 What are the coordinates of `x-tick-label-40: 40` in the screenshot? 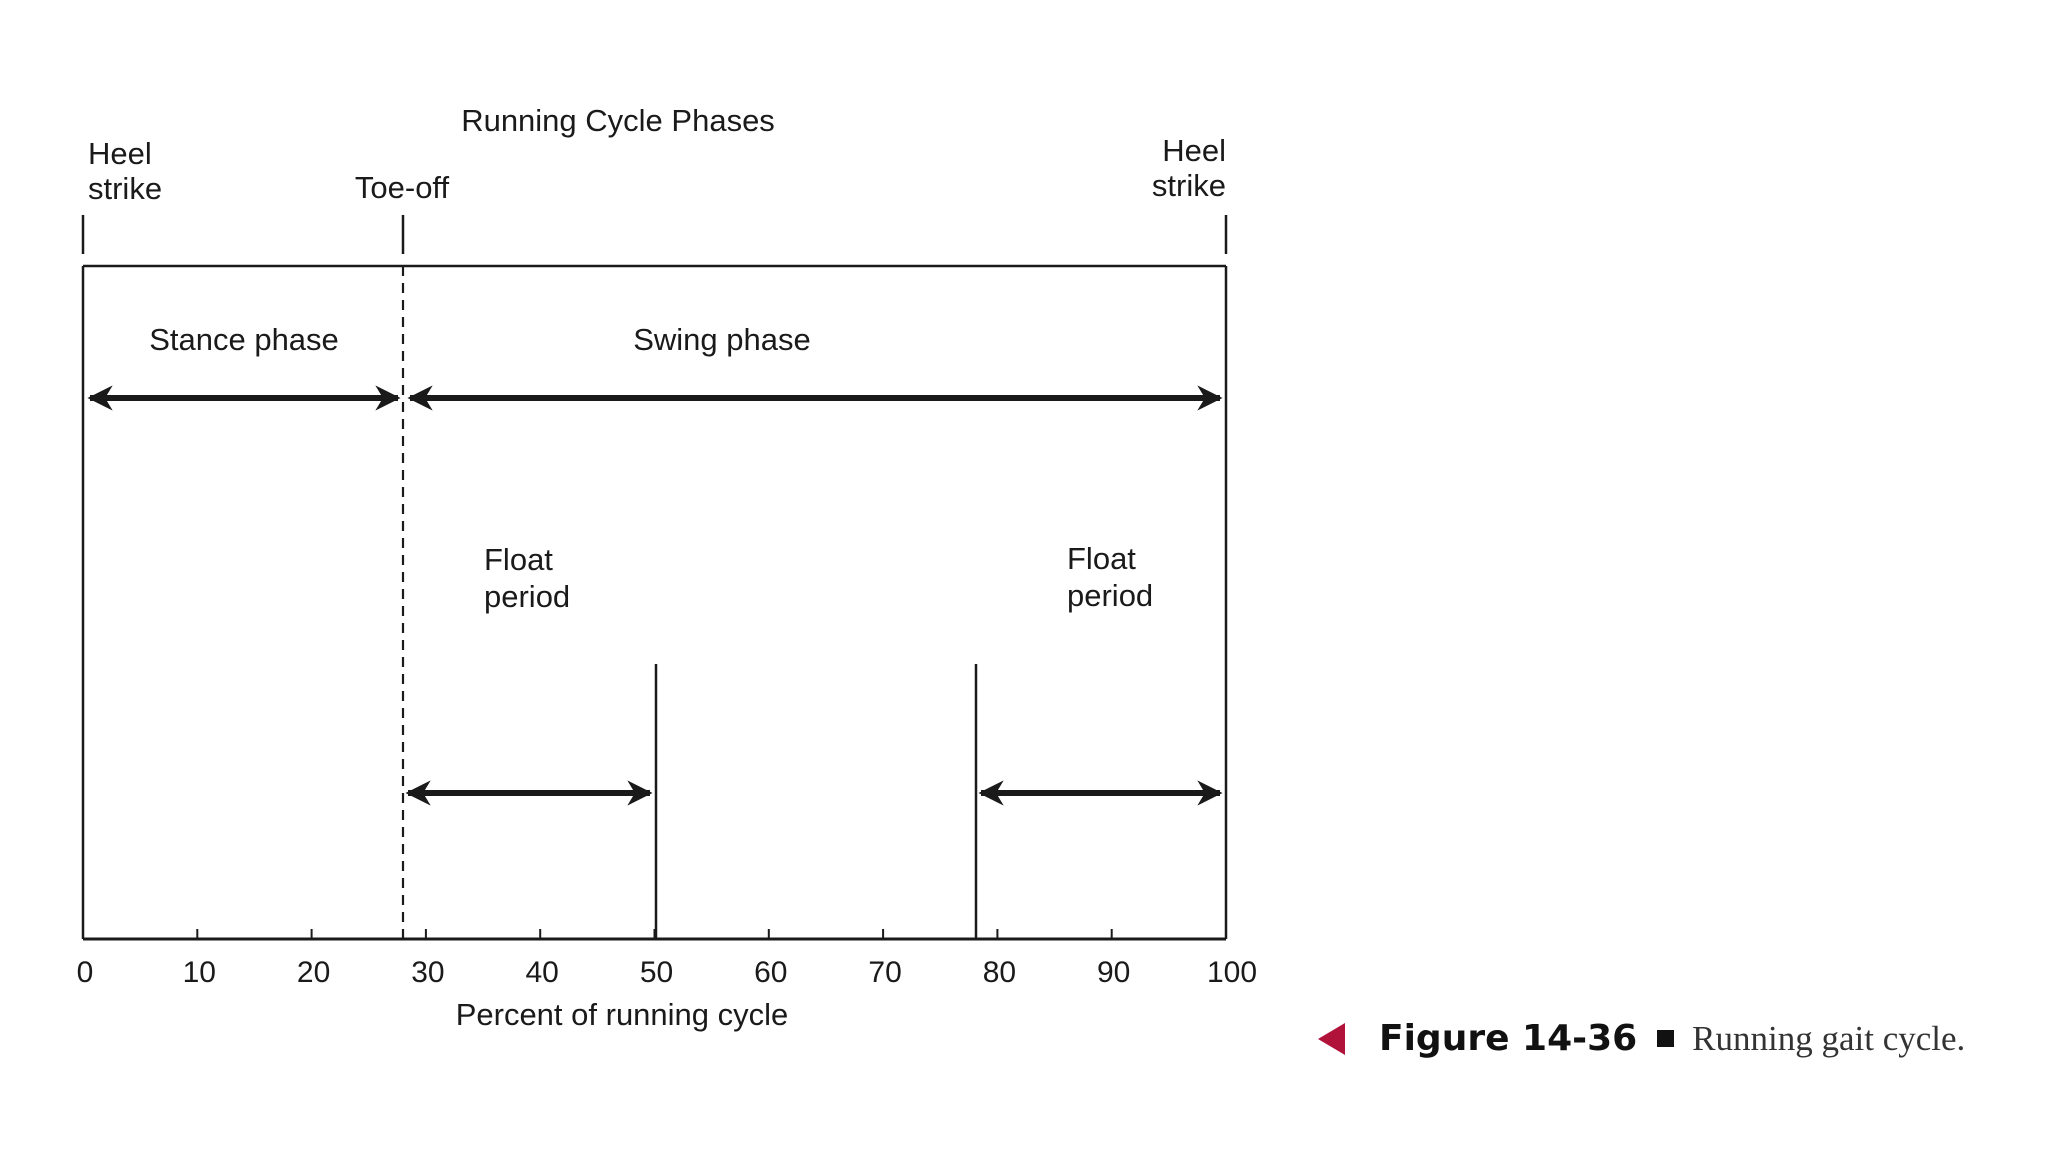 It's located at (542, 972).